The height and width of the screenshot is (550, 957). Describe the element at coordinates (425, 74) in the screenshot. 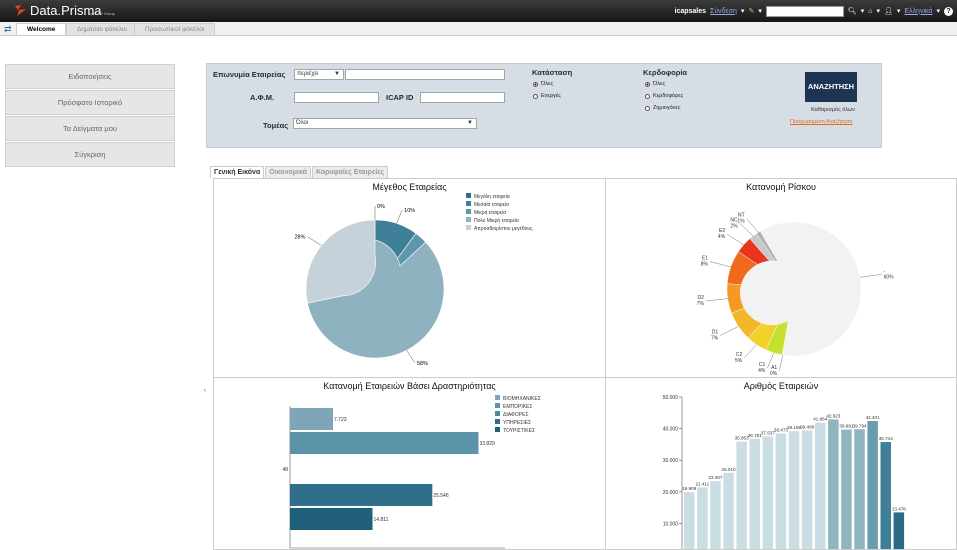

I see `company-input` at that location.